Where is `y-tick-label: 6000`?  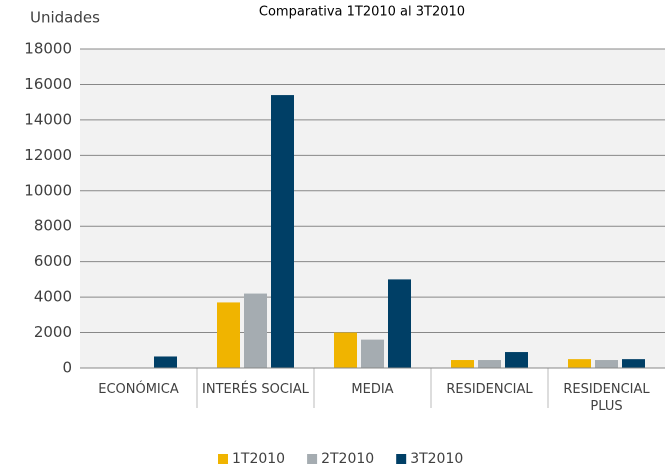
y-tick-label: 6000 is located at coordinates (53, 261).